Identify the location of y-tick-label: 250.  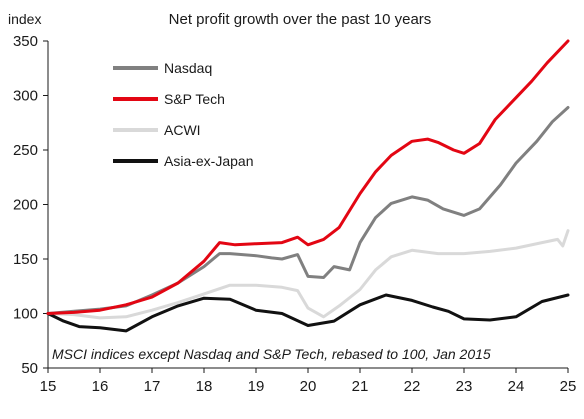
(25, 150).